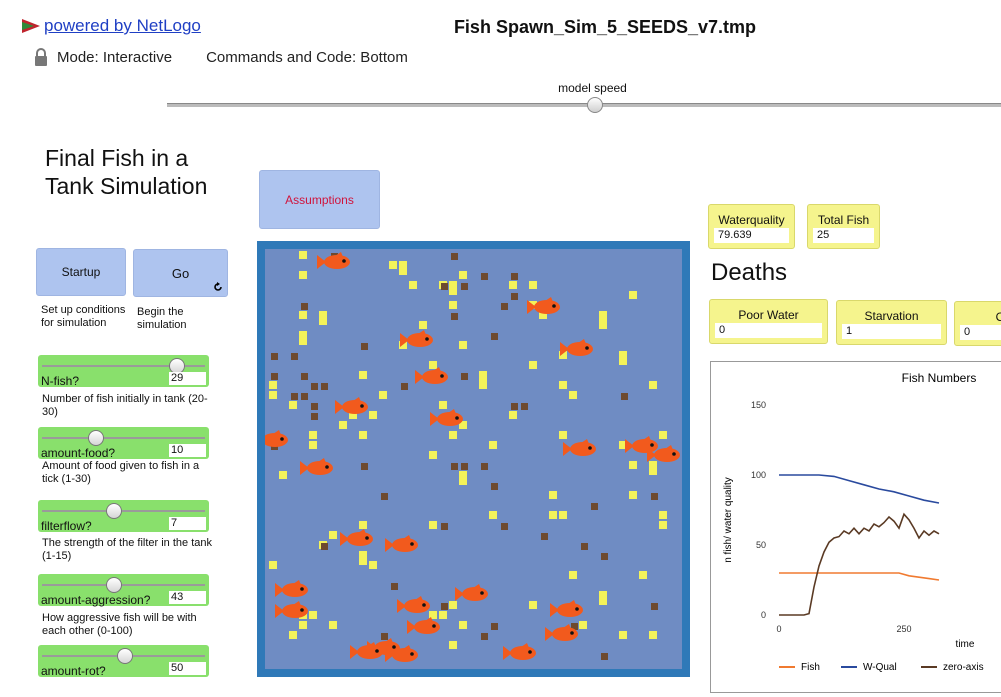 The width and height of the screenshot is (1001, 697). I want to click on waterquality-label: Waterquality, so click(751, 220).